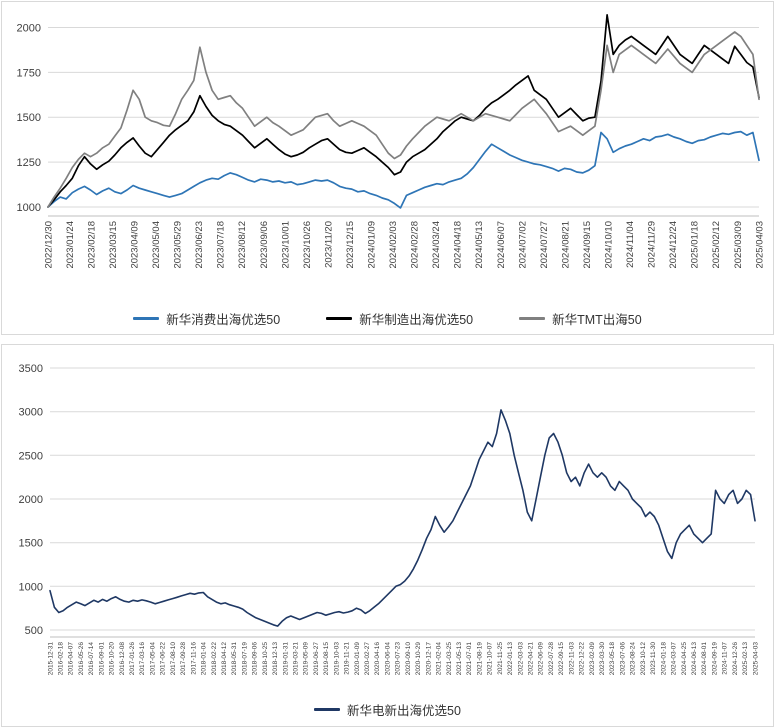 Image resolution: width=775 pixels, height=728 pixels. I want to click on svg-text: 3500, so click(31, 369).